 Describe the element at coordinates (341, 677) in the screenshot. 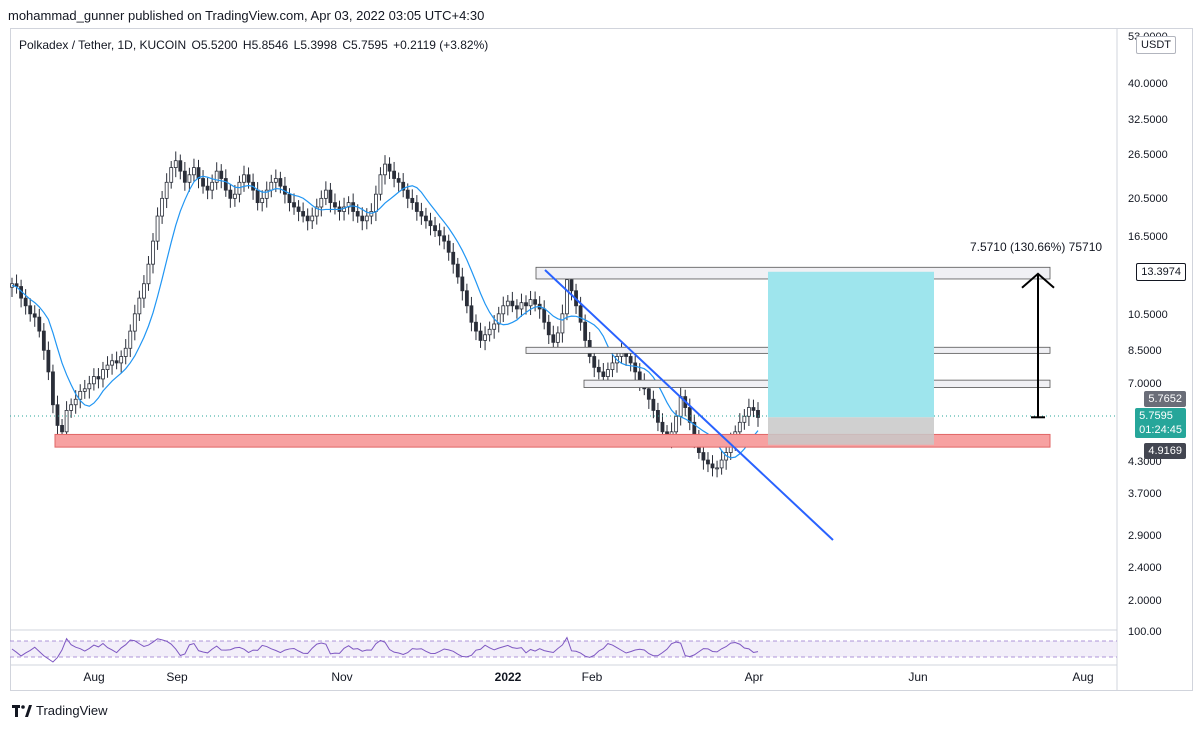

I see `x-tick-label: Nov` at that location.